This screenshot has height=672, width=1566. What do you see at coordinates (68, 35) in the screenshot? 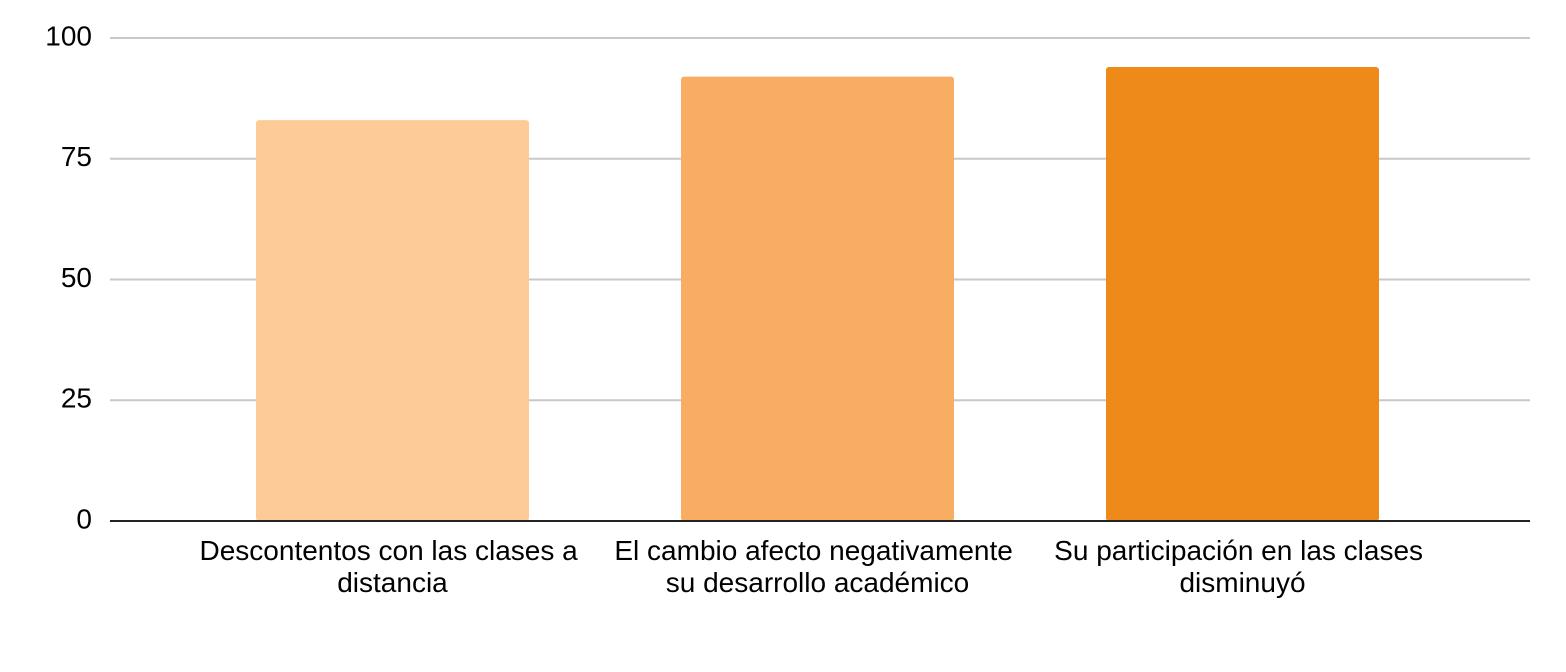
I see `y-tick-label: 100` at bounding box center [68, 35].